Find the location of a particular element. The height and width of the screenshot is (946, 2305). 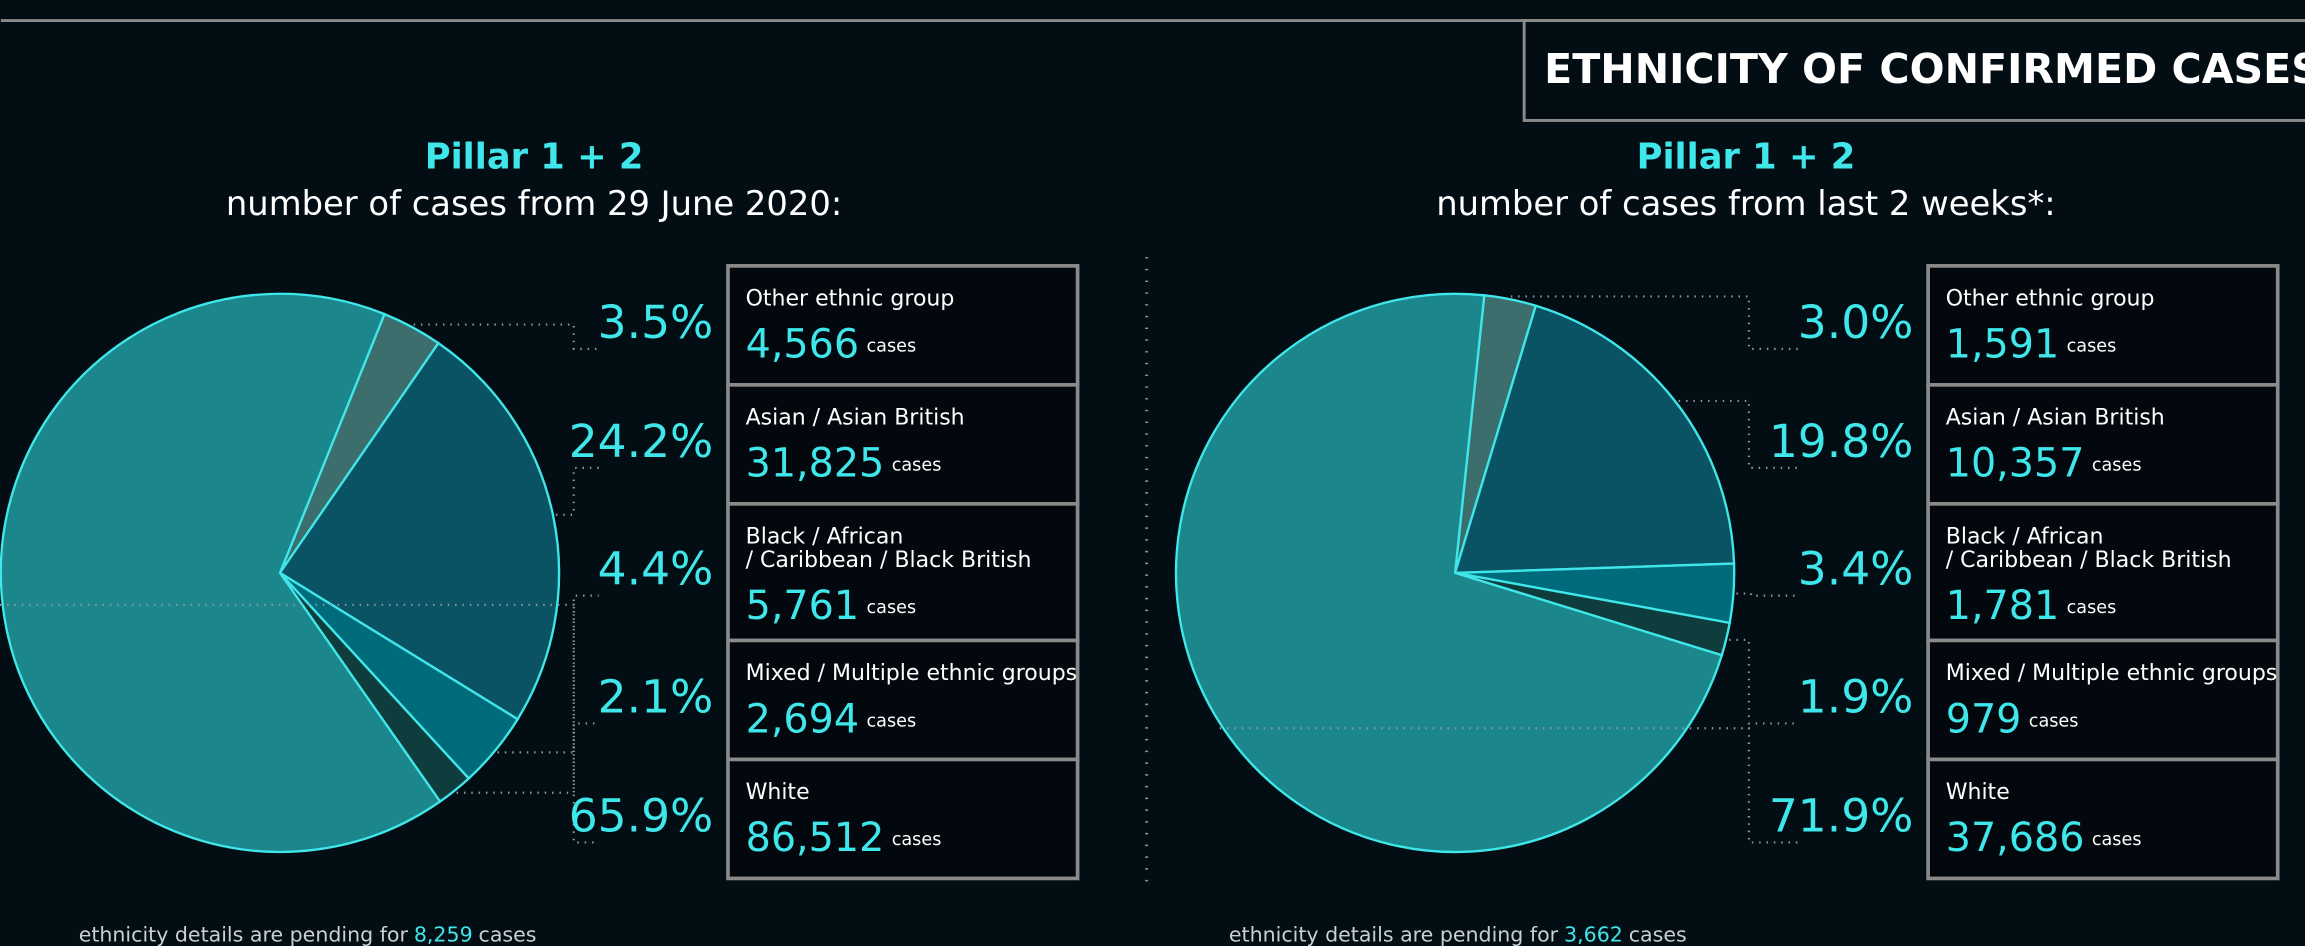

count-value: 5,761 is located at coordinates (803, 606).